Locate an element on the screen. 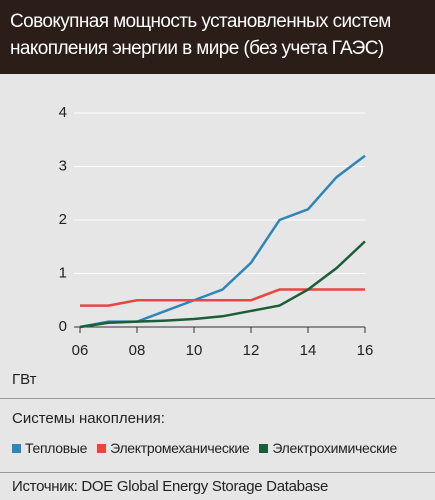 The width and height of the screenshot is (435, 500). legend-item: Тепловые is located at coordinates (49, 448).